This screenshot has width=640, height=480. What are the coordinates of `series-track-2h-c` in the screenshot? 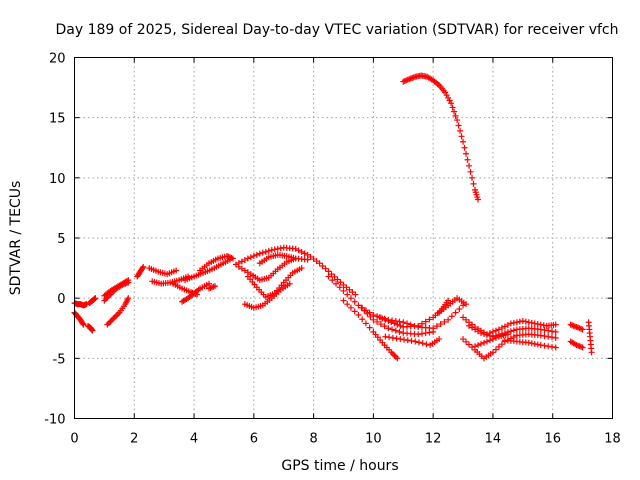 It's located at (170, 280).